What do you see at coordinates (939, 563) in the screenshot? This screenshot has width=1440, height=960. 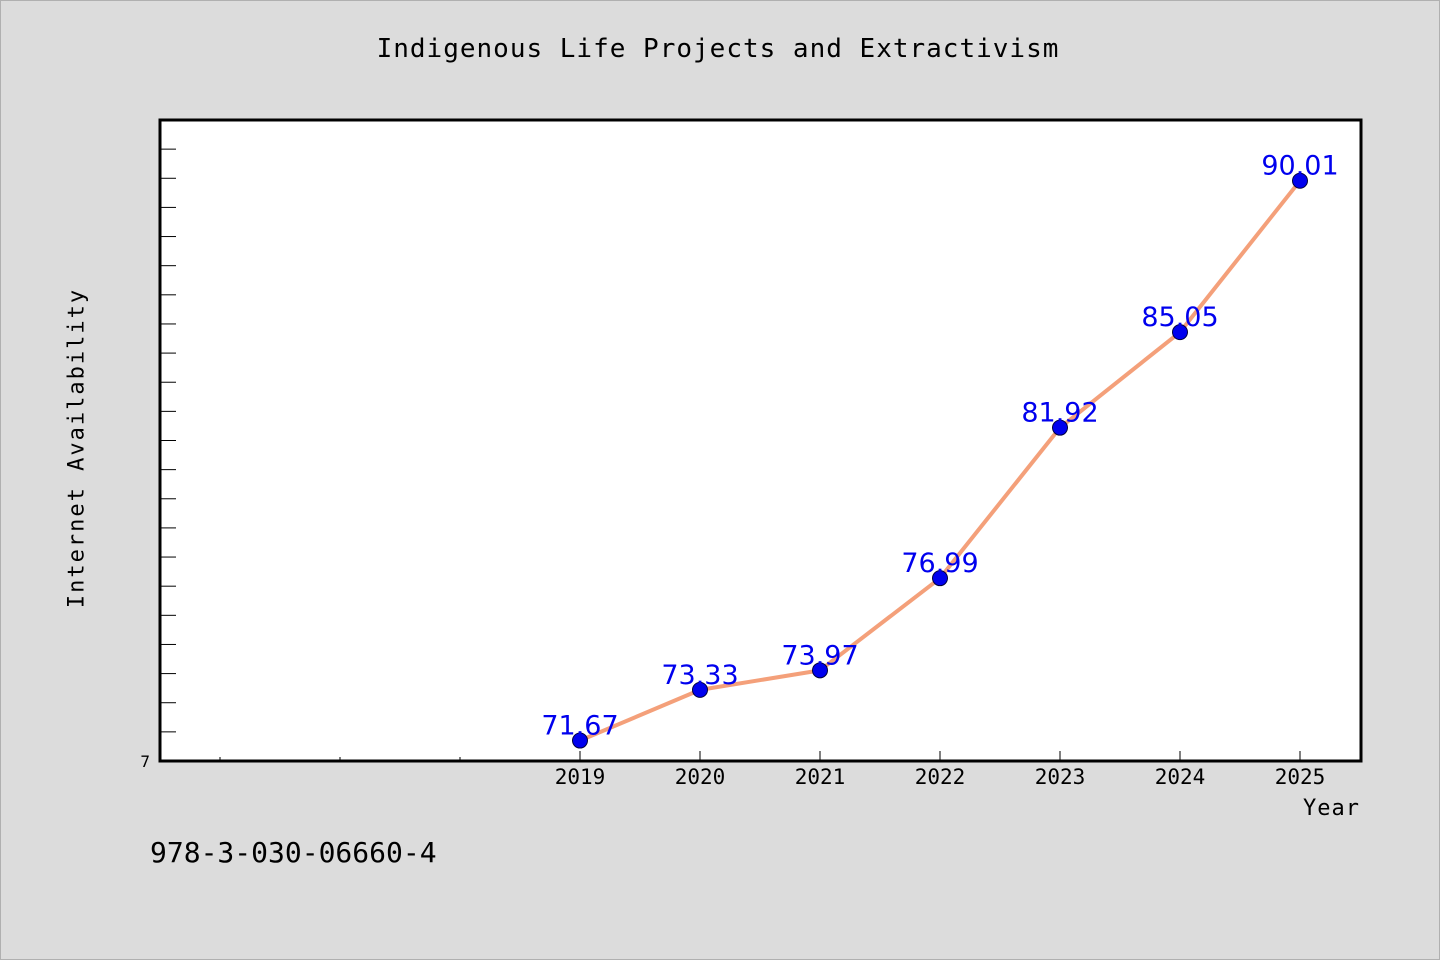 I see `data-label: 76.99` at bounding box center [939, 563].